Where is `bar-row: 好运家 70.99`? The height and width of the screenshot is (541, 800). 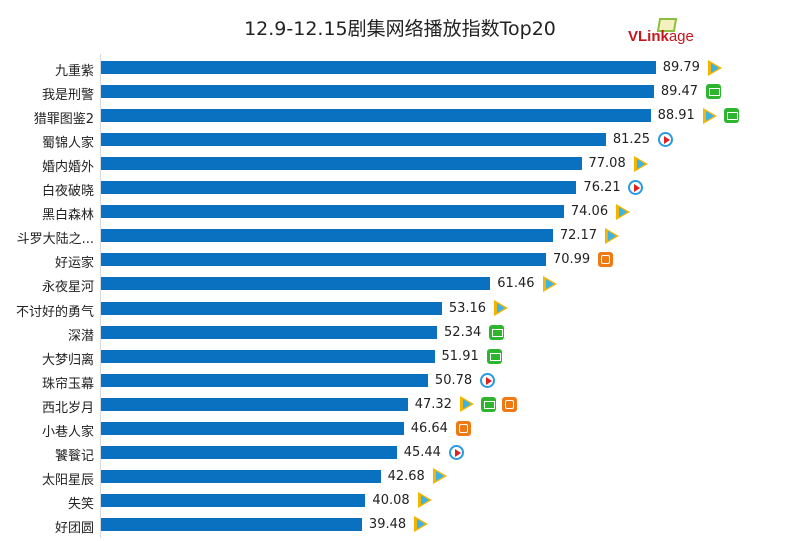
bar-row: 好运家 70.99 is located at coordinates (400, 260).